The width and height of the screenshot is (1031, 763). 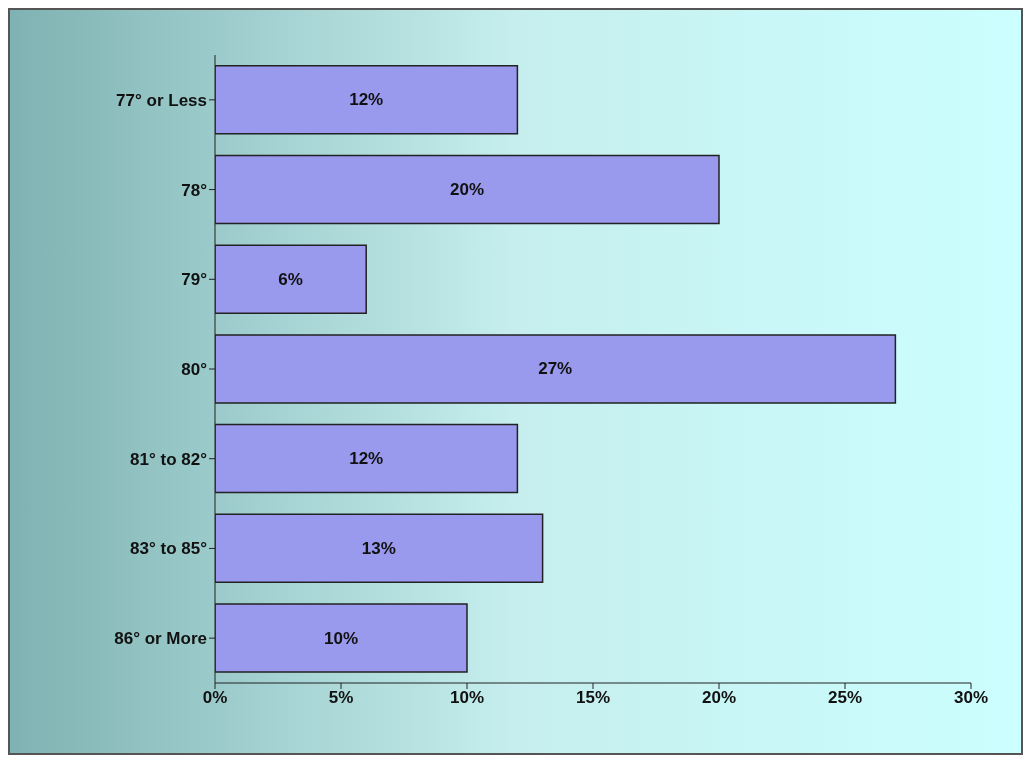 What do you see at coordinates (169, 549) in the screenshot?
I see `y-tick-label: 83° to 85°` at bounding box center [169, 549].